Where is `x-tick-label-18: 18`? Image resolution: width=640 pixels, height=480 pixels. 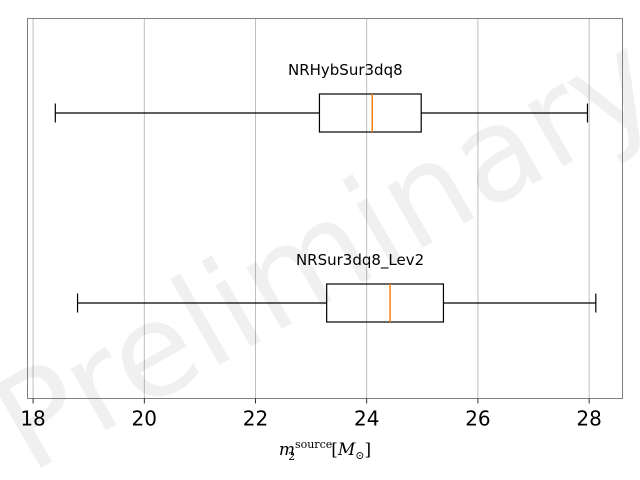
x-tick-label-18: 18 is located at coordinates (32, 419).